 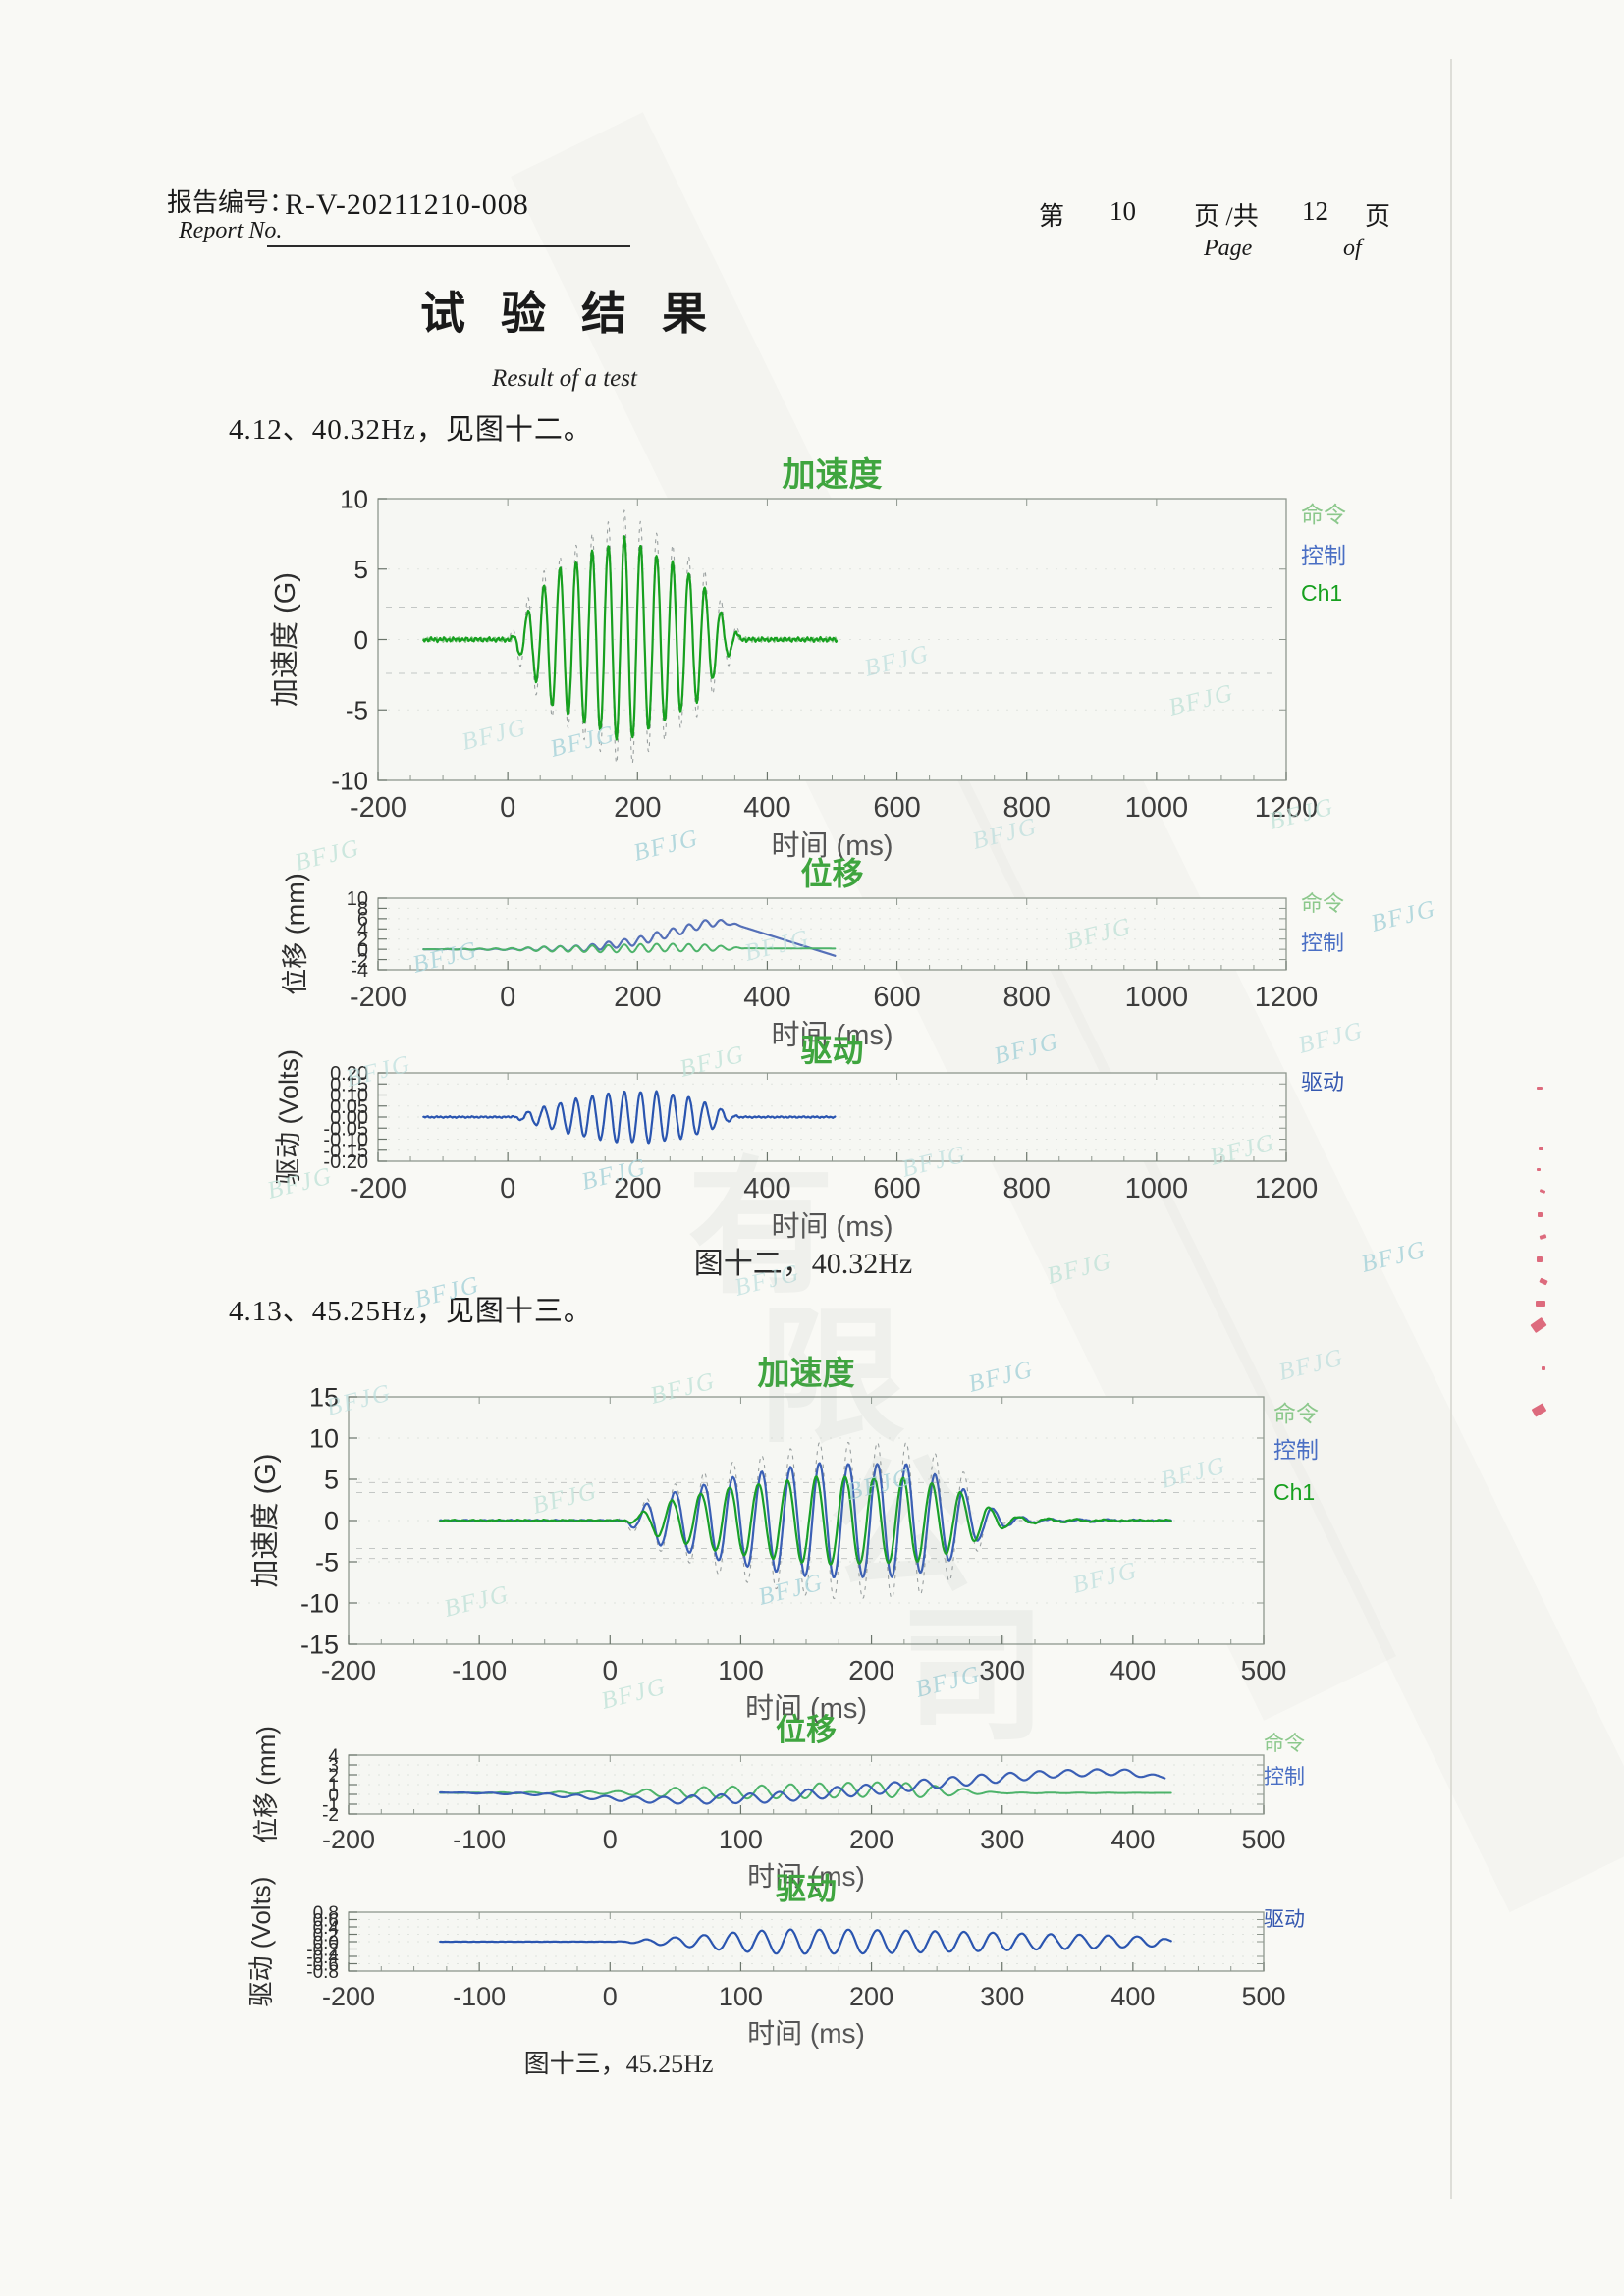 What do you see at coordinates (1321, 593) in the screenshot?
I see `fig12-acceleration-legend-Ch1: Ch1` at bounding box center [1321, 593].